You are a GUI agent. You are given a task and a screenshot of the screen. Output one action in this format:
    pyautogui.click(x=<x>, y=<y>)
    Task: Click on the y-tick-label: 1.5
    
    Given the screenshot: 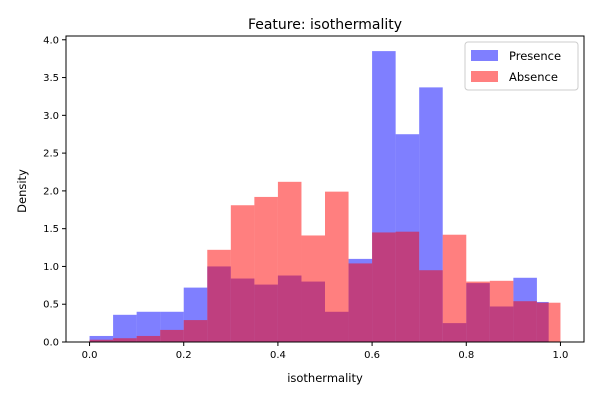 What is the action you would take?
    pyautogui.click(x=51, y=229)
    